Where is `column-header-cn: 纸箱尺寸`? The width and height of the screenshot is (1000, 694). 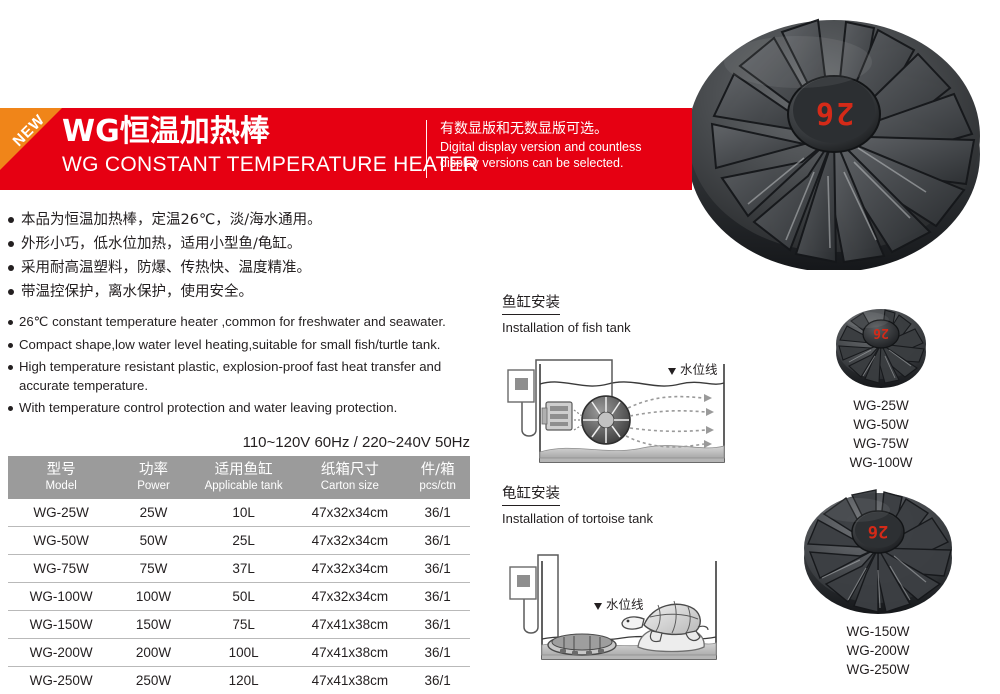 column-header-cn: 纸箱尺寸 is located at coordinates (349, 470).